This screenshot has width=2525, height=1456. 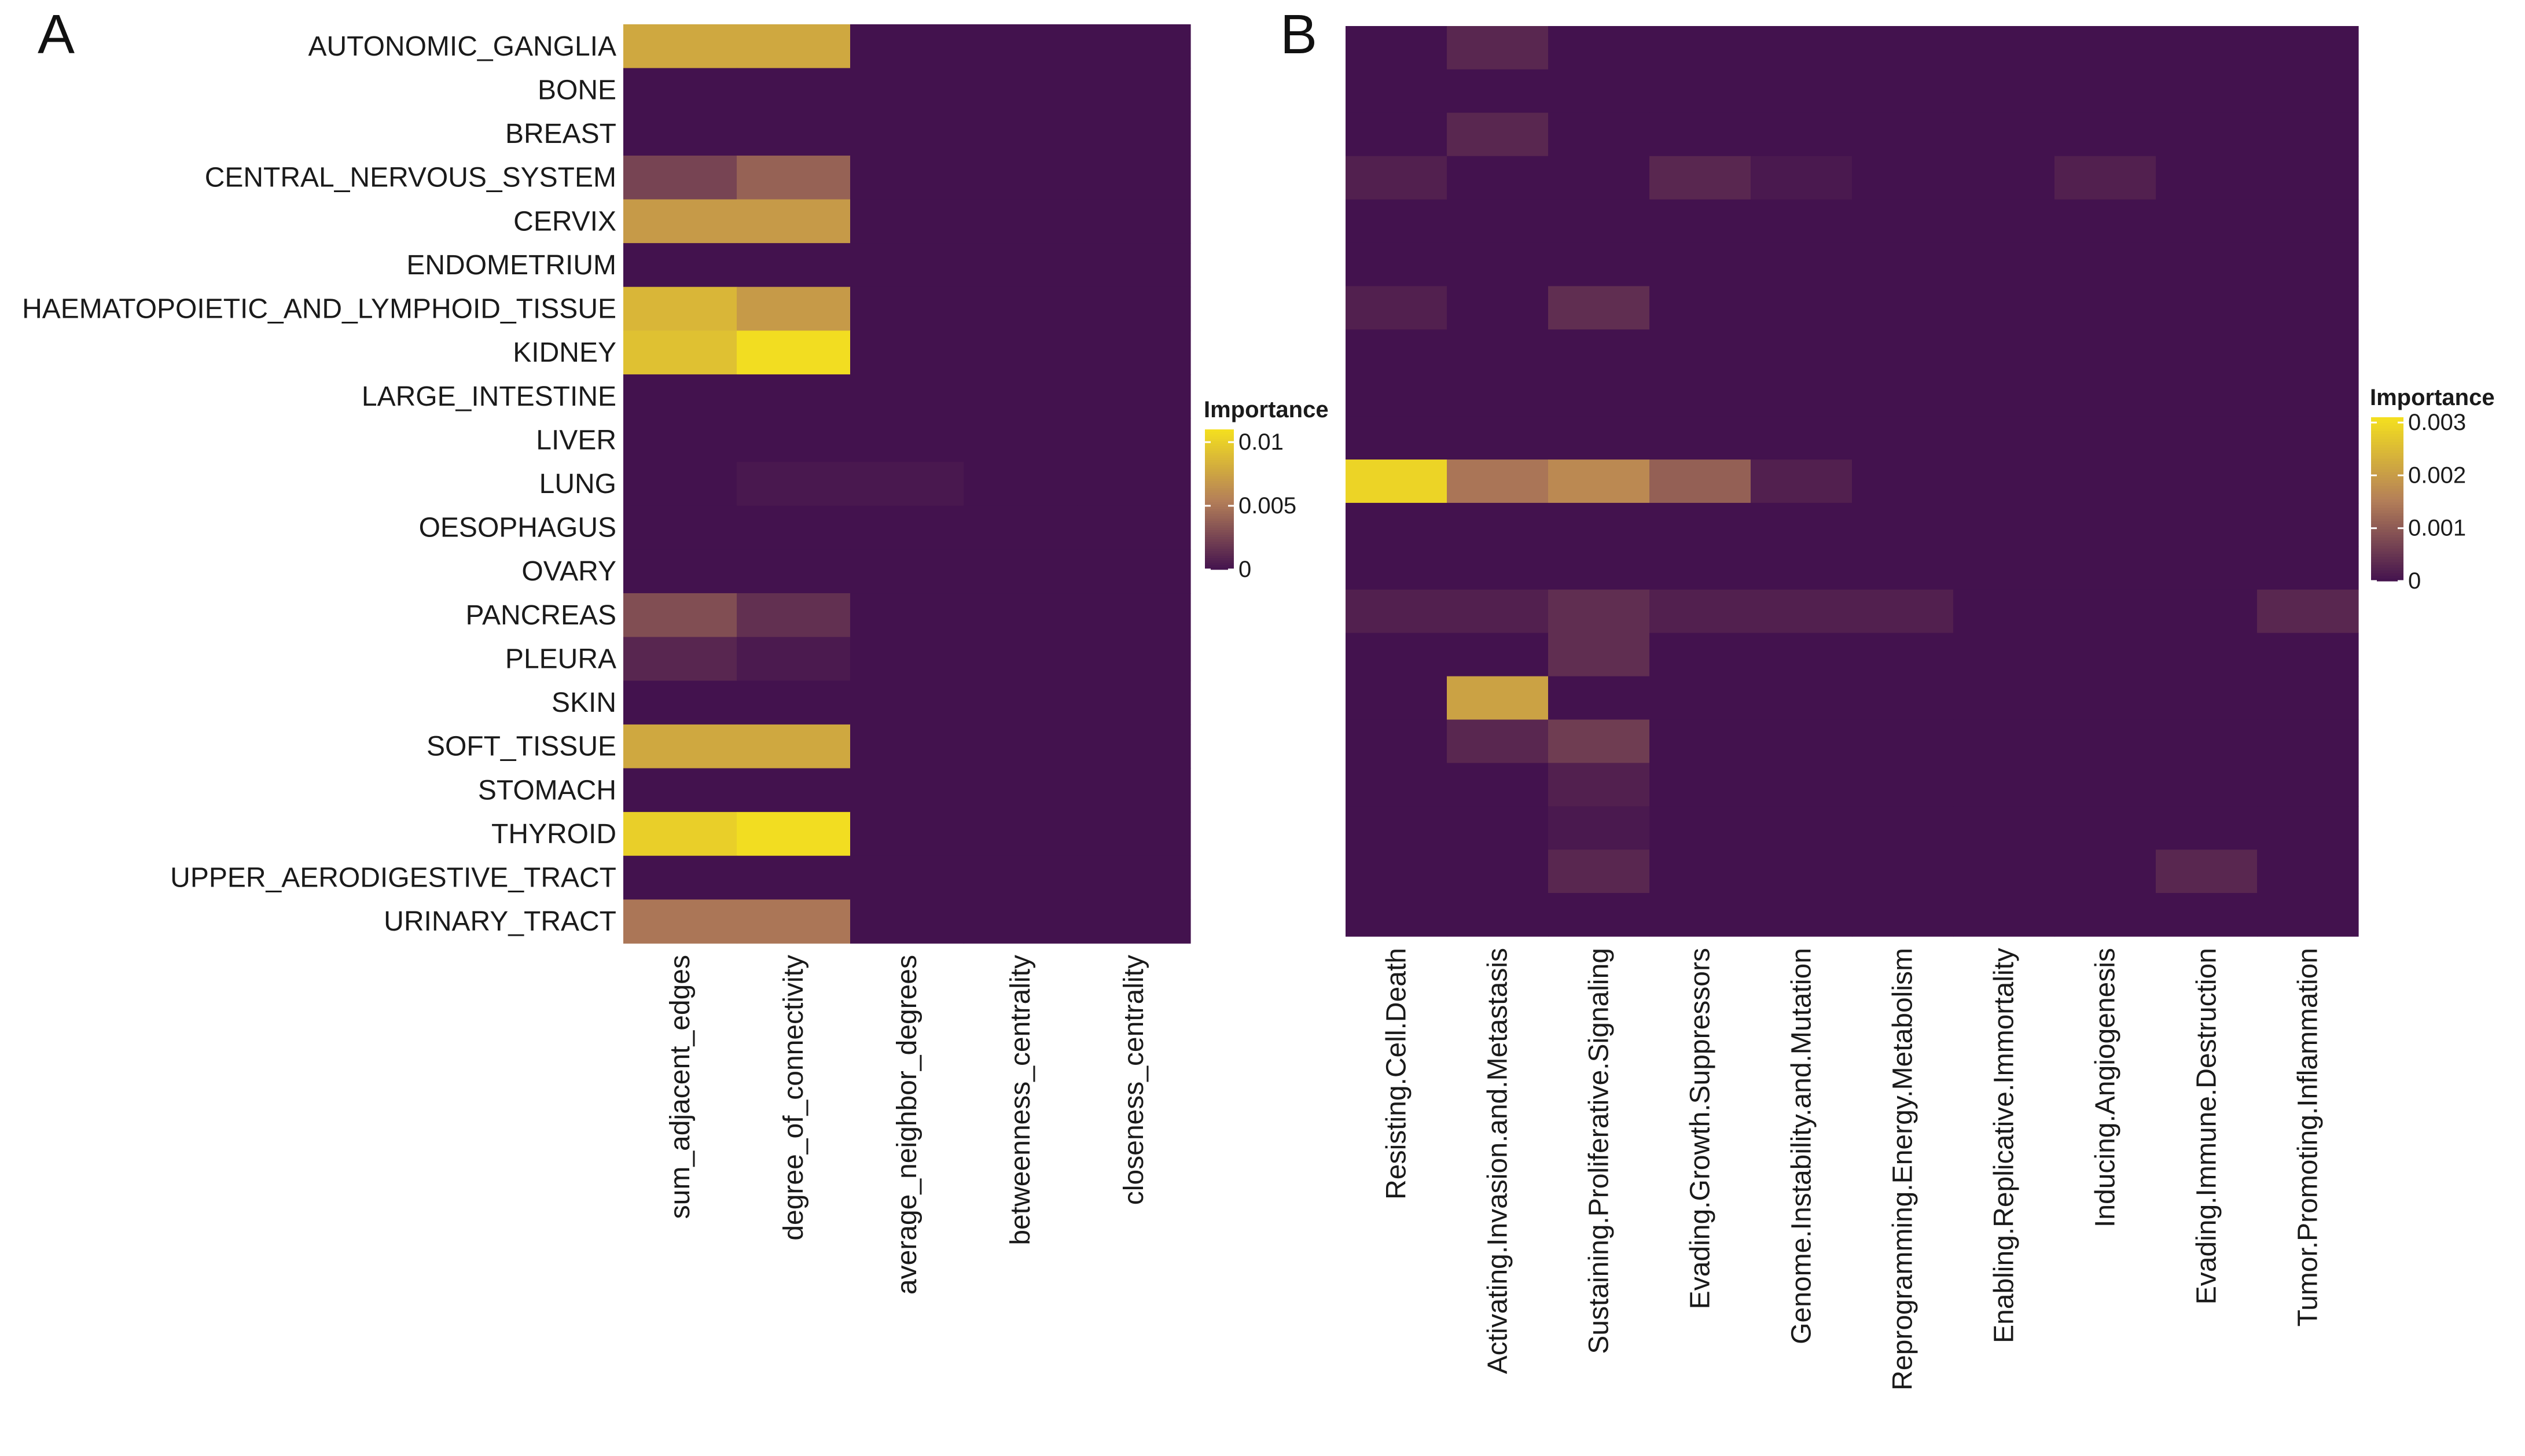 I want to click on heatmap-cell-upper-aerodigestive-tract-inducing-angiogenesis, so click(x=2105, y=872).